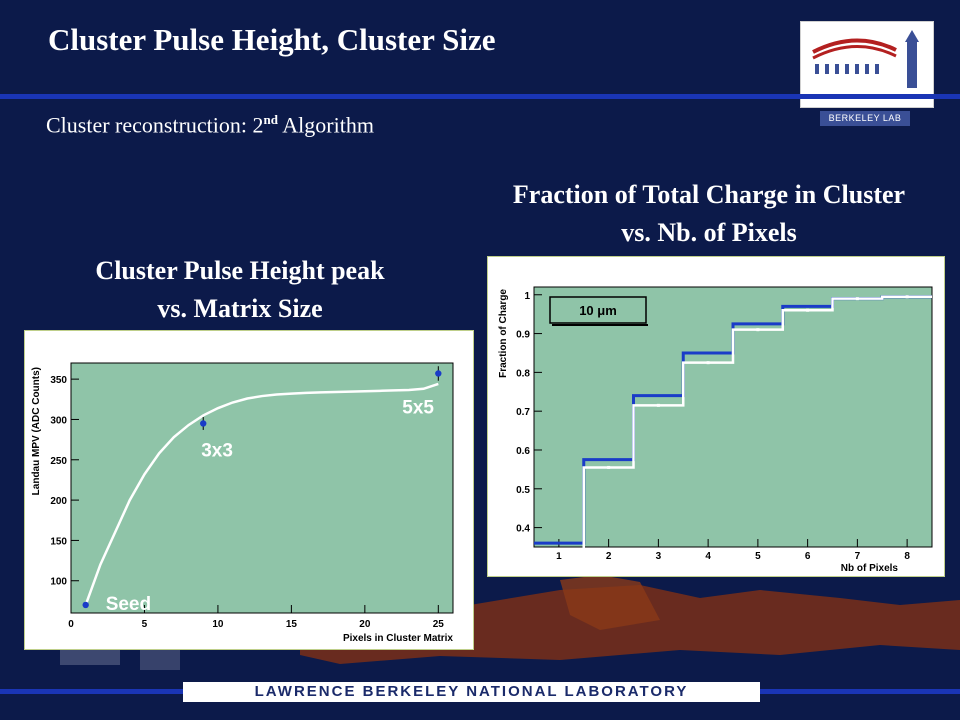 The width and height of the screenshot is (960, 720). I want to click on x-tick-label: 8, so click(907, 556).